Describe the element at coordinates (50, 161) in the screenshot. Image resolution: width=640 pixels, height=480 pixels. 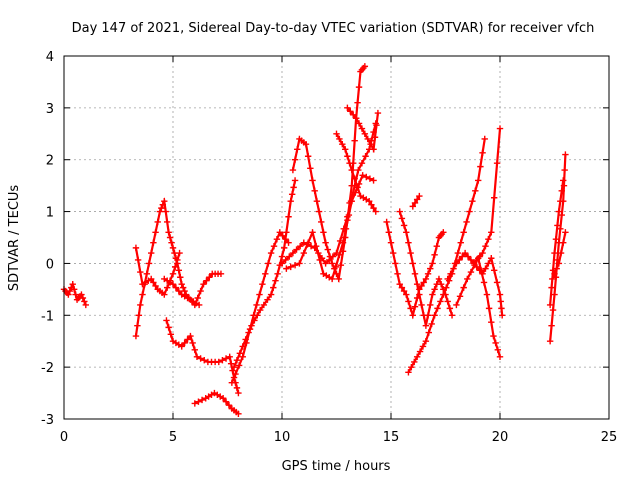
I see `y-tick-label: 2` at that location.